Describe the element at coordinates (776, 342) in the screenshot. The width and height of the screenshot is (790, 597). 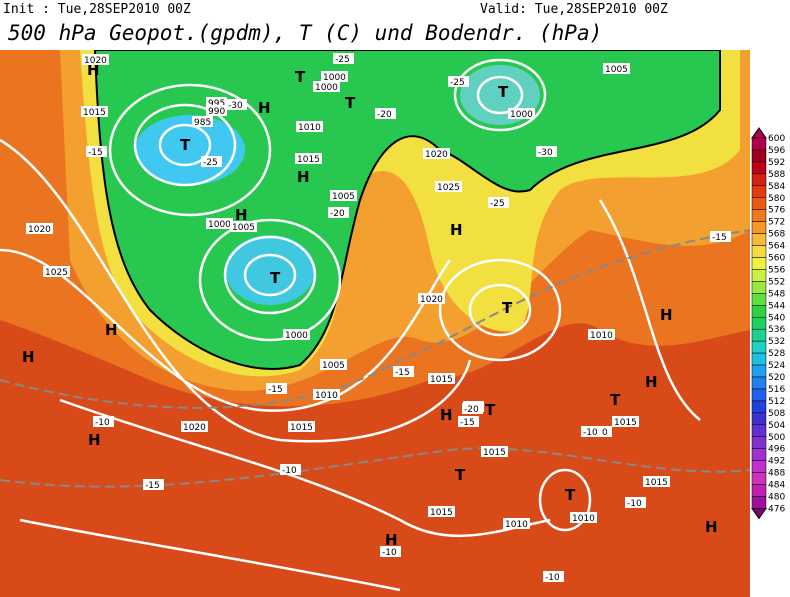
I see `colorbar-label: 532` at that location.